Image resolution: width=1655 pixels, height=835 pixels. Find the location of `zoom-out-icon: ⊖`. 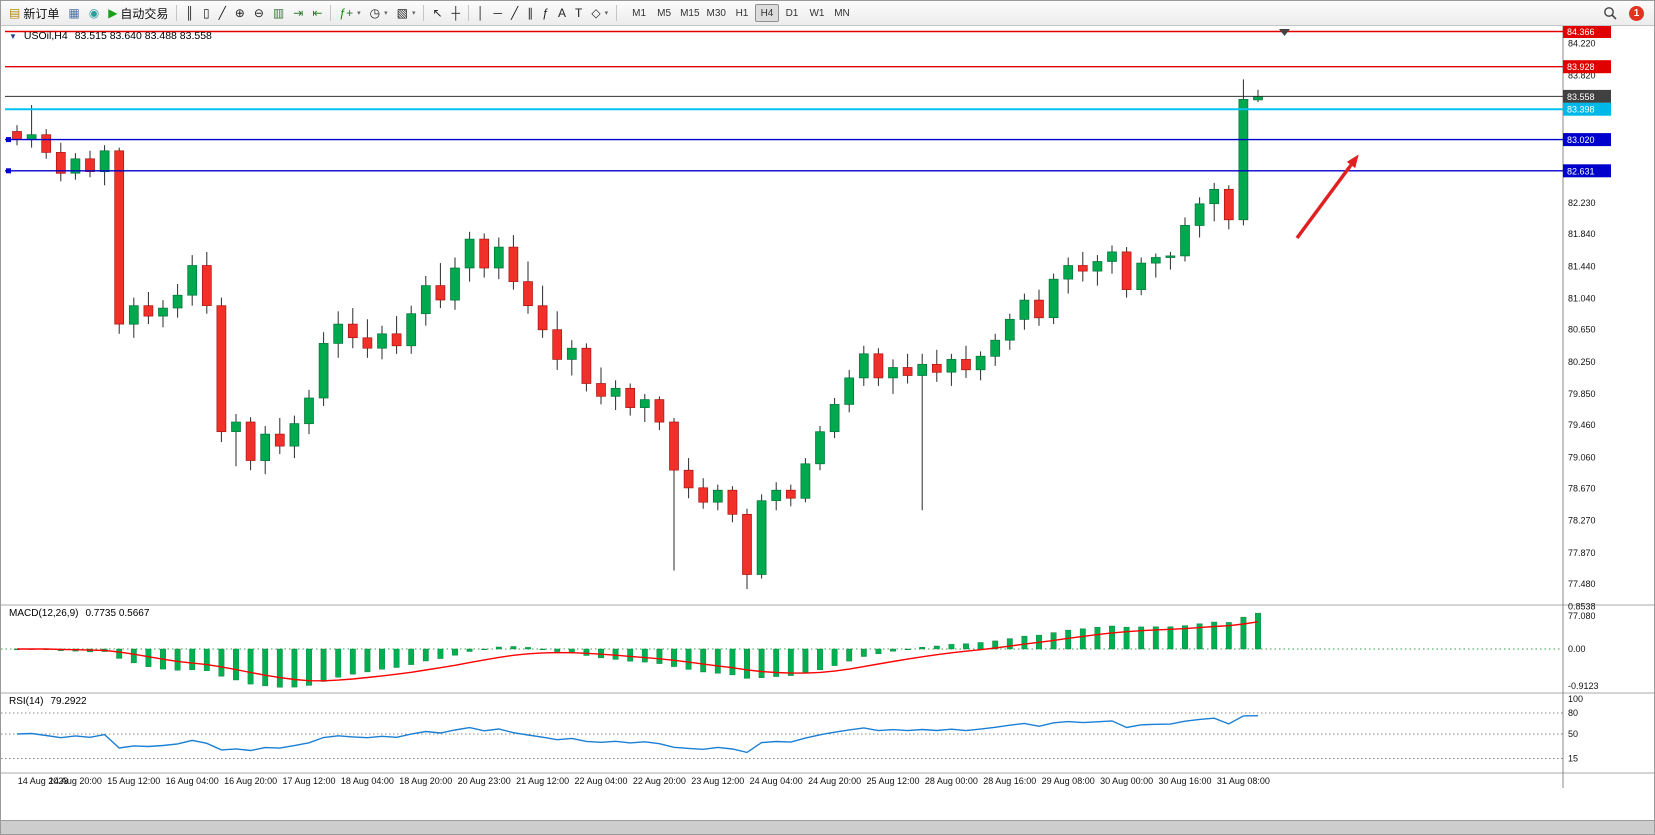

zoom-out-icon: ⊖ is located at coordinates (258, 13).